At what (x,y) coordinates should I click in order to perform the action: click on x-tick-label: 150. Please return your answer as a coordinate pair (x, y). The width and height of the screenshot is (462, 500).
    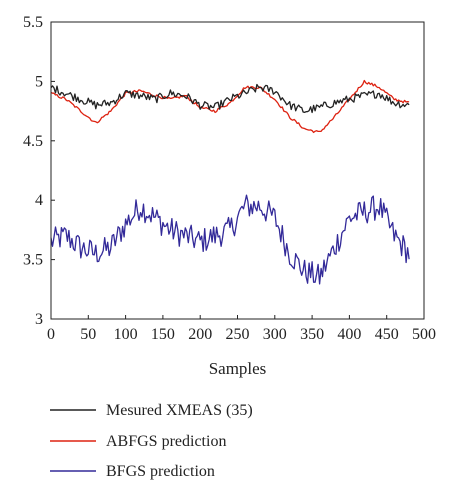
    Looking at the image, I should click on (163, 334).